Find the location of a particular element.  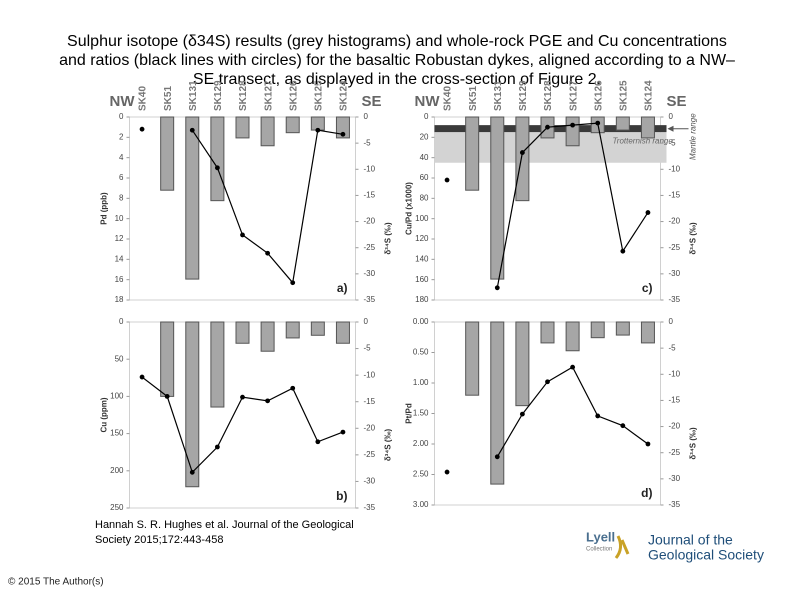

category-label: SK131 is located at coordinates (193, 95).